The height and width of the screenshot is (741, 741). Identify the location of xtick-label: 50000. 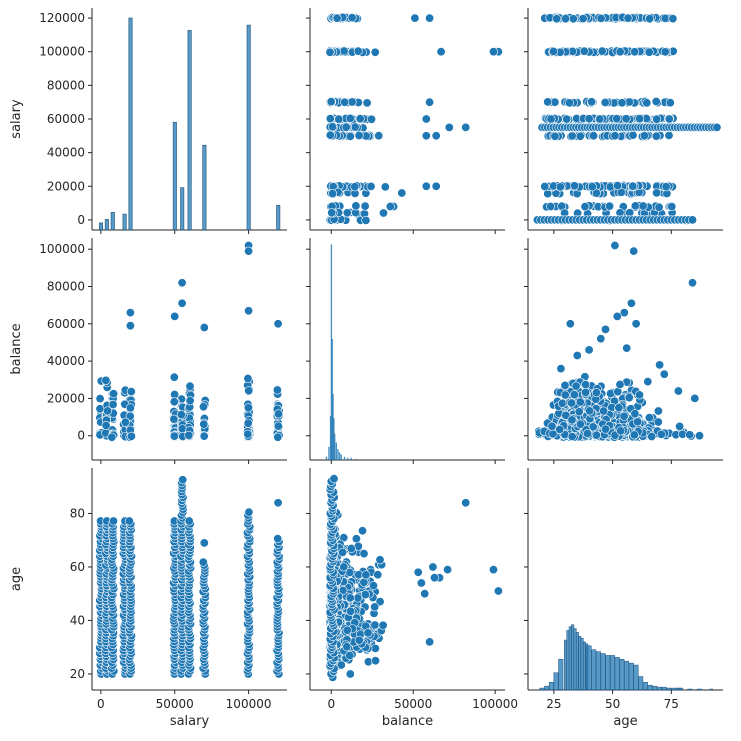
(175, 704).